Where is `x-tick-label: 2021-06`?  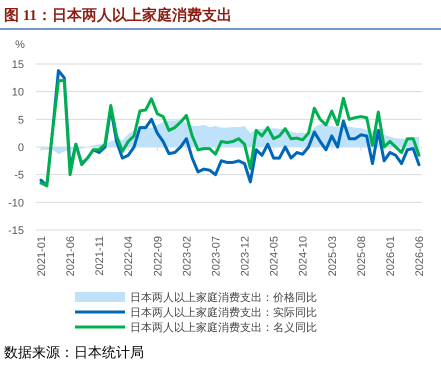 x-tick-label: 2021-06 is located at coordinates (71, 256).